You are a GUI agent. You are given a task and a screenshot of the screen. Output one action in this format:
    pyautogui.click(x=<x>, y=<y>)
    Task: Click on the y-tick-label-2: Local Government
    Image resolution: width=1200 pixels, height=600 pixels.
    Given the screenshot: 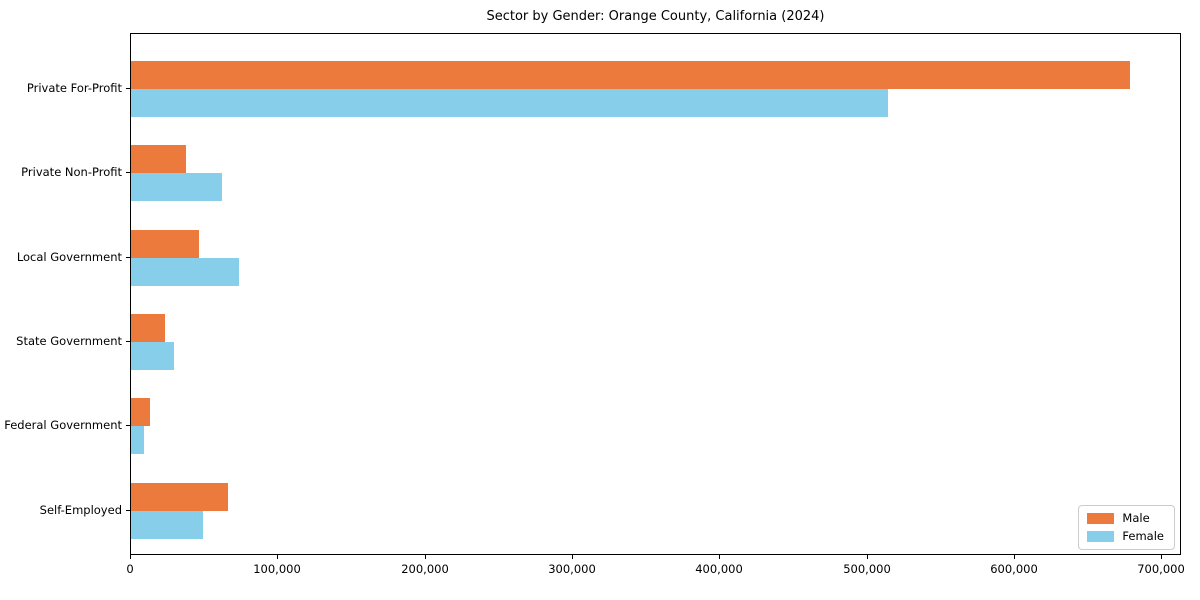 What is the action you would take?
    pyautogui.click(x=69, y=256)
    